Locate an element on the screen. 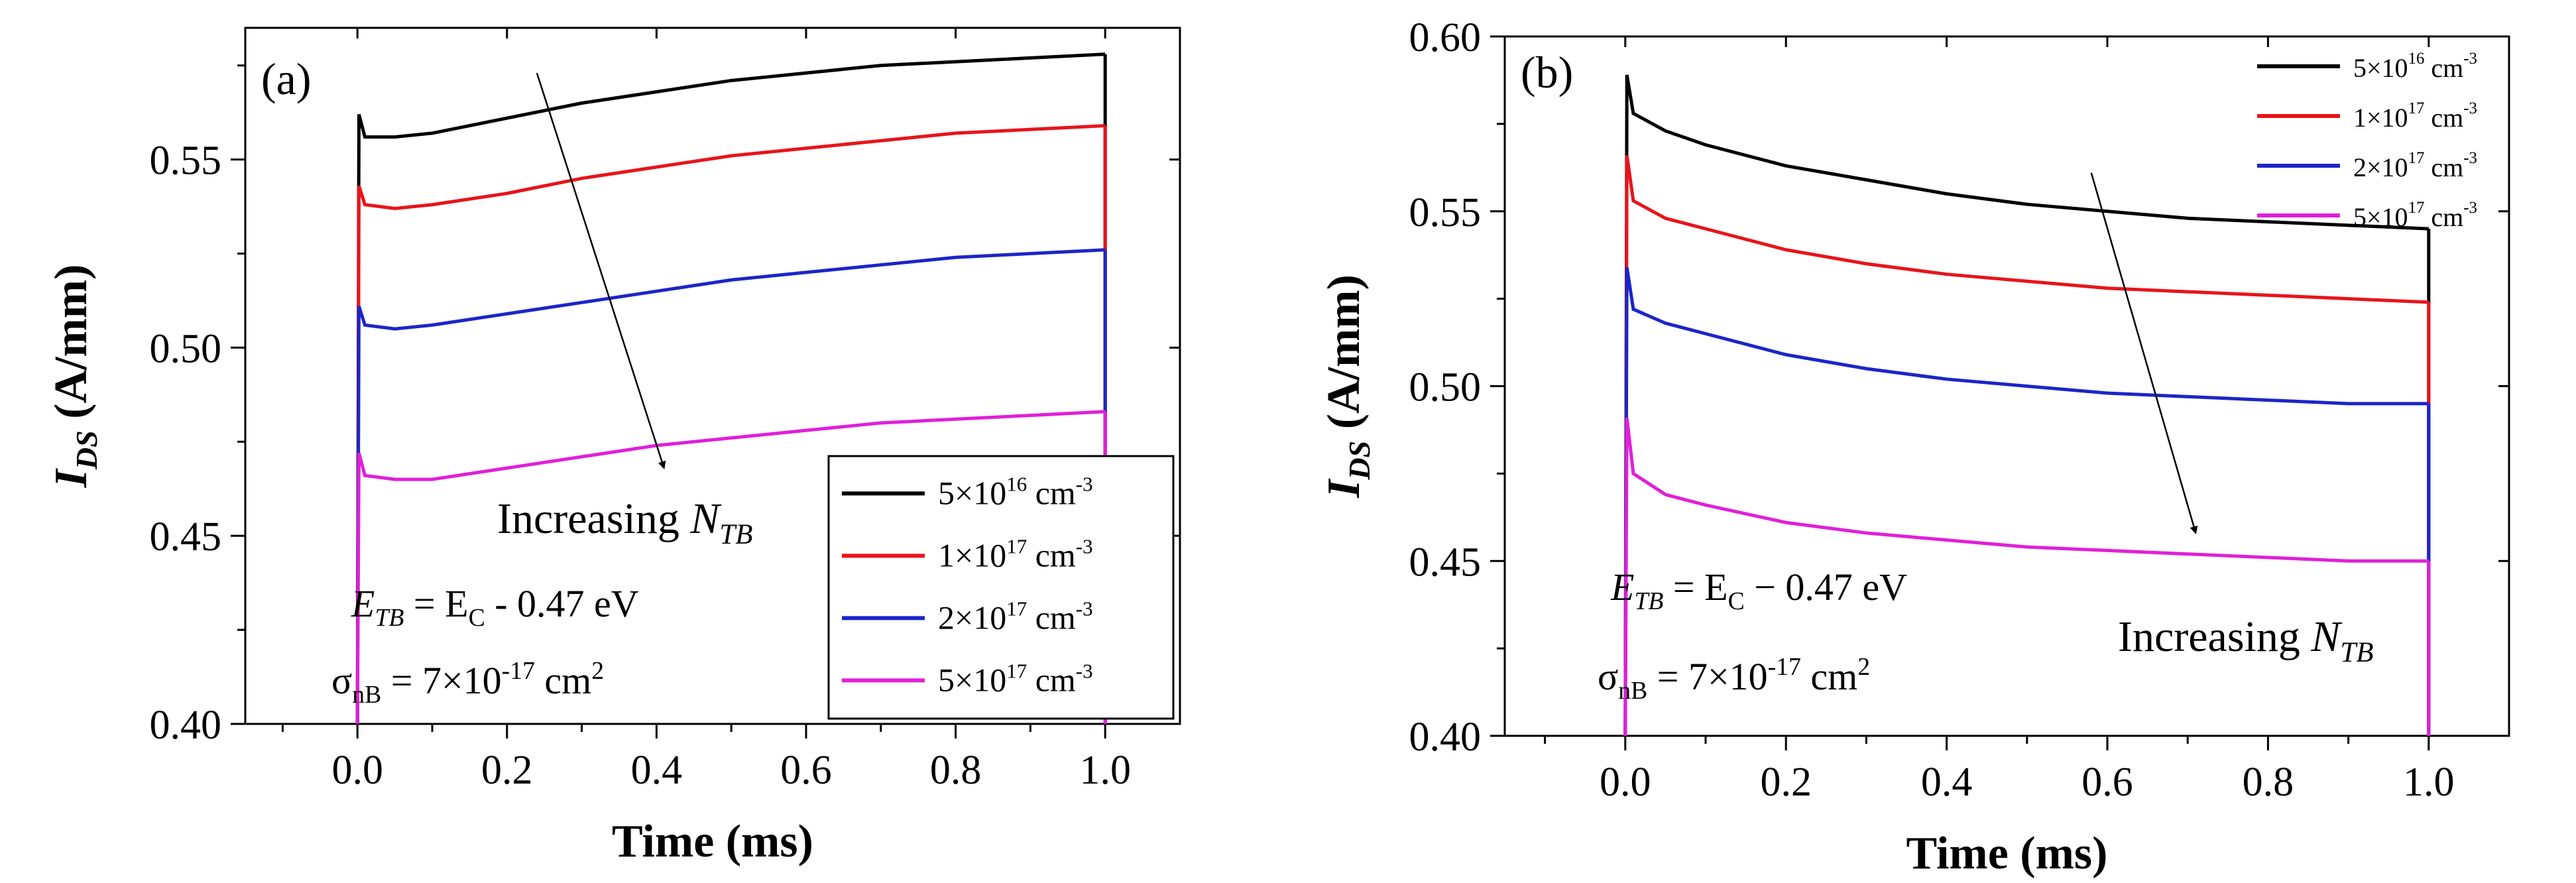  panel-label: (b) is located at coordinates (1547, 72).